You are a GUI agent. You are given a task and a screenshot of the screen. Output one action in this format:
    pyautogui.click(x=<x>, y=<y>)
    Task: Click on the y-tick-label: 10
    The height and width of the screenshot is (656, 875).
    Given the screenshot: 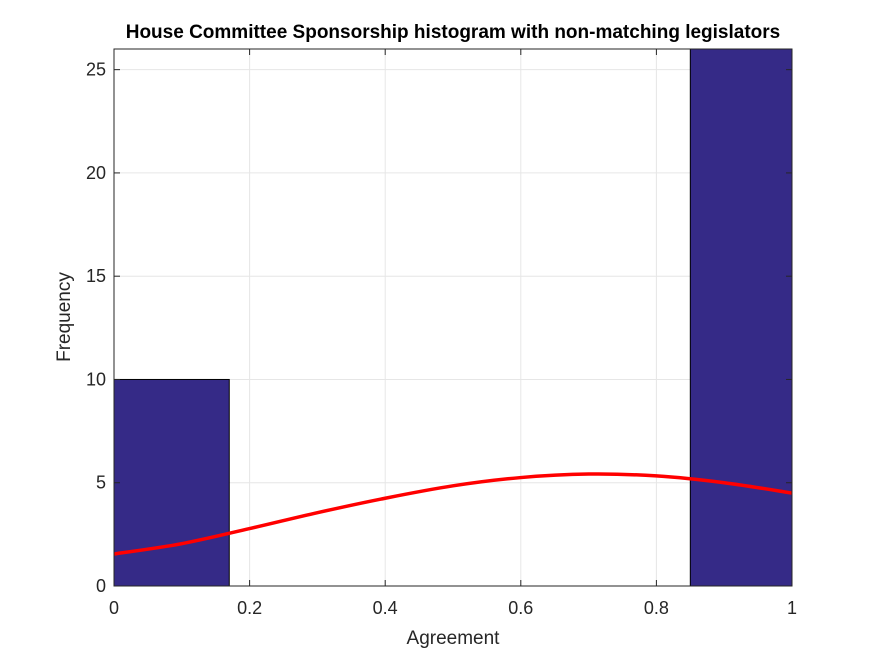 What is the action you would take?
    pyautogui.click(x=96, y=379)
    